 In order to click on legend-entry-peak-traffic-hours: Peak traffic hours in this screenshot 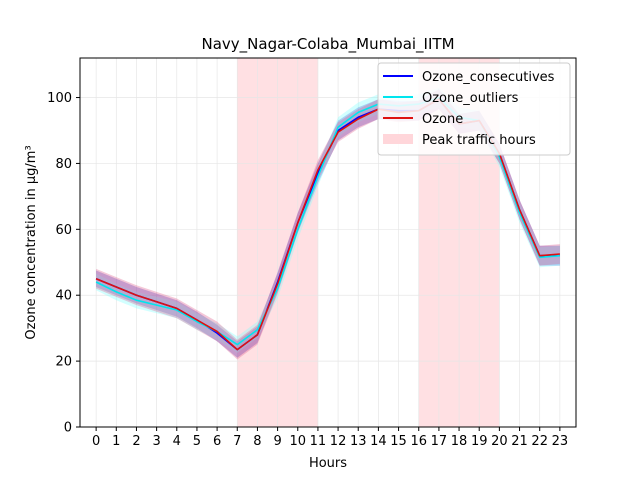, I will do `click(479, 140)`.